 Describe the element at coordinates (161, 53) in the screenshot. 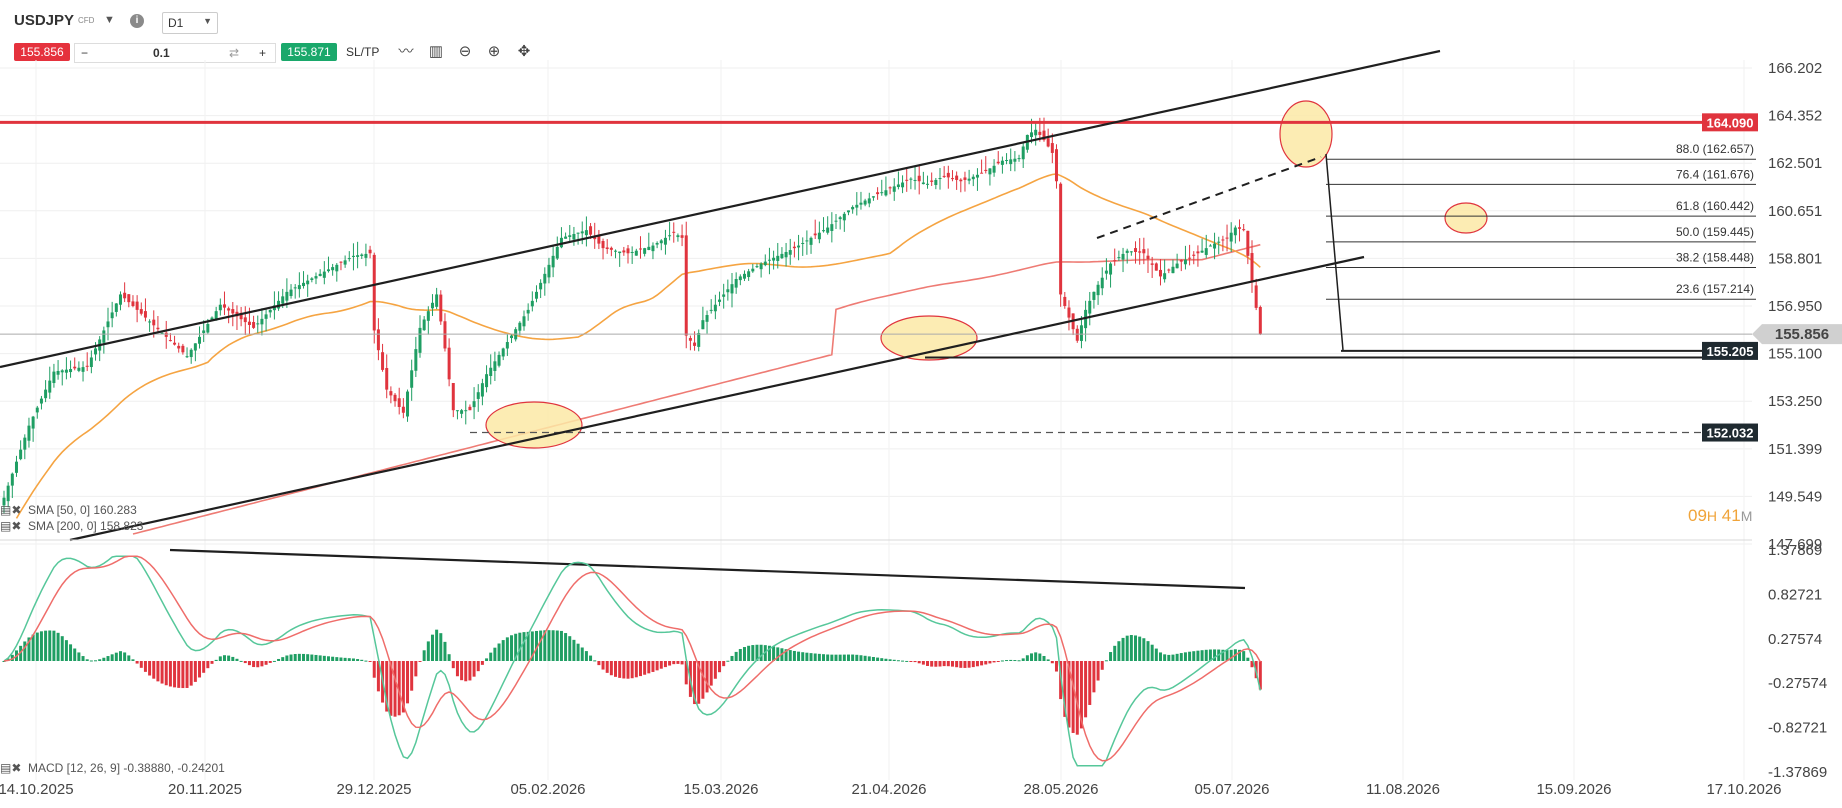

I see `quantity-value: 0.1` at that location.